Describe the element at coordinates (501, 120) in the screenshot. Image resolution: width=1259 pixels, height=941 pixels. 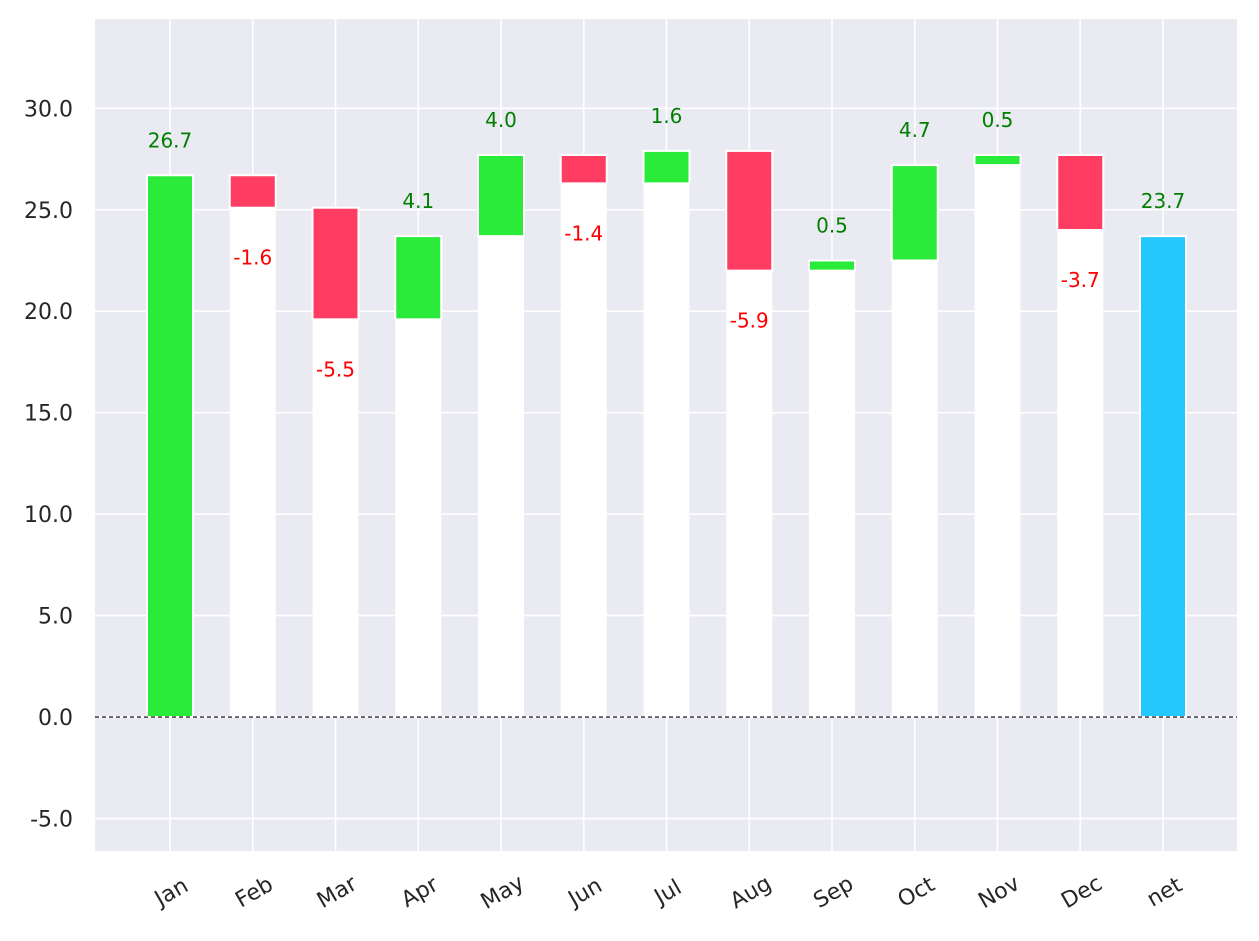
I see `data-label-may: 4.0` at that location.